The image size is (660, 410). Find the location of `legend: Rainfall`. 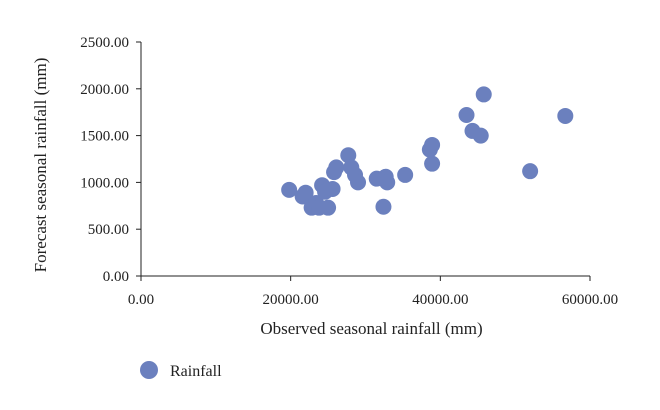

legend: Rainfall is located at coordinates (181, 370).